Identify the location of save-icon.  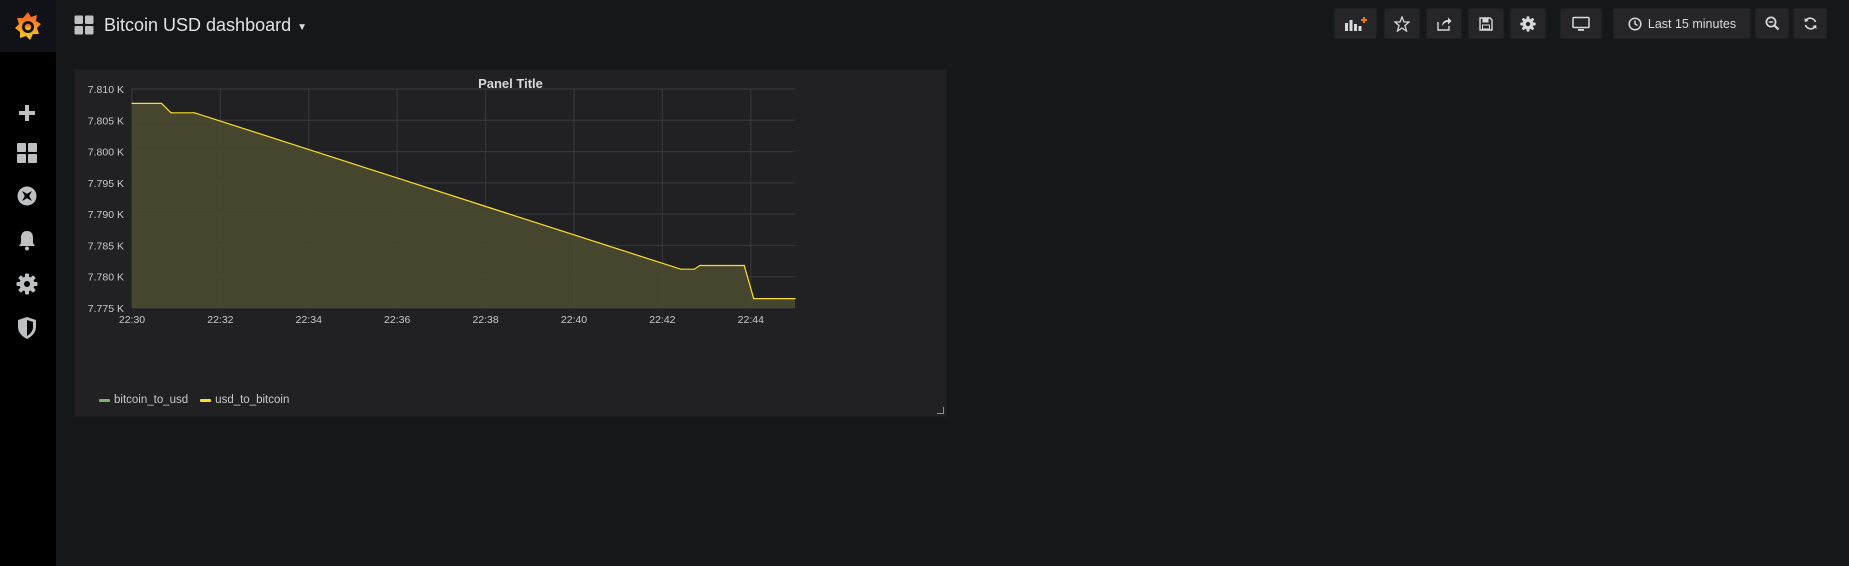
(1486, 23).